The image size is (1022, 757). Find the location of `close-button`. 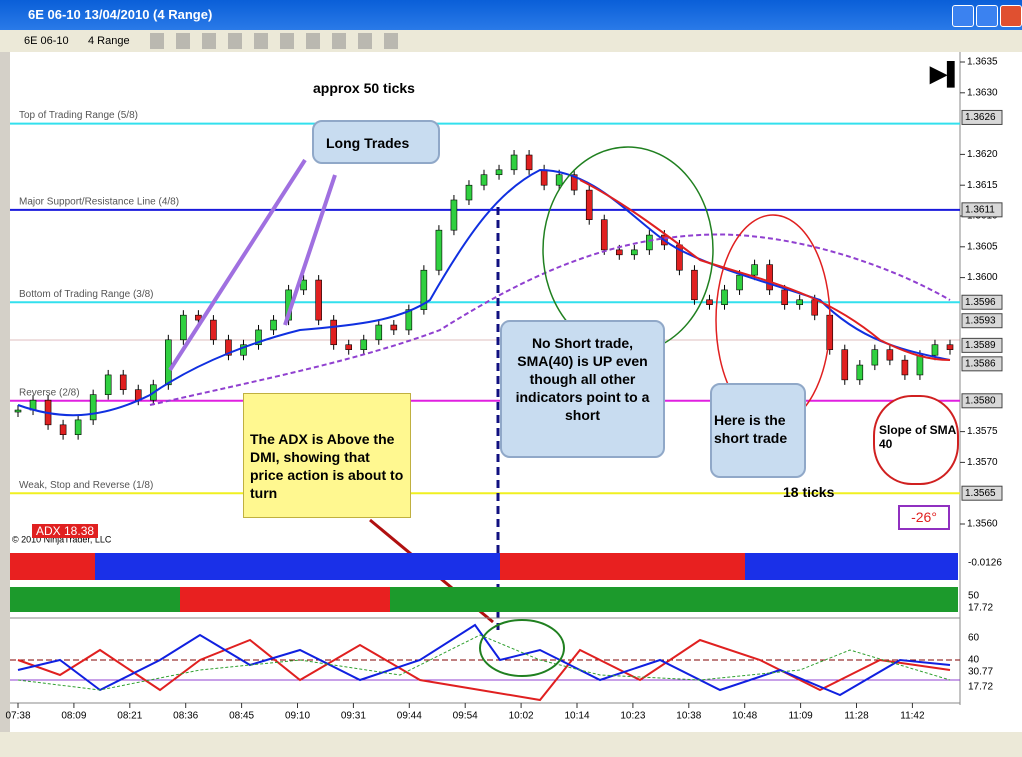

close-button is located at coordinates (1011, 16).